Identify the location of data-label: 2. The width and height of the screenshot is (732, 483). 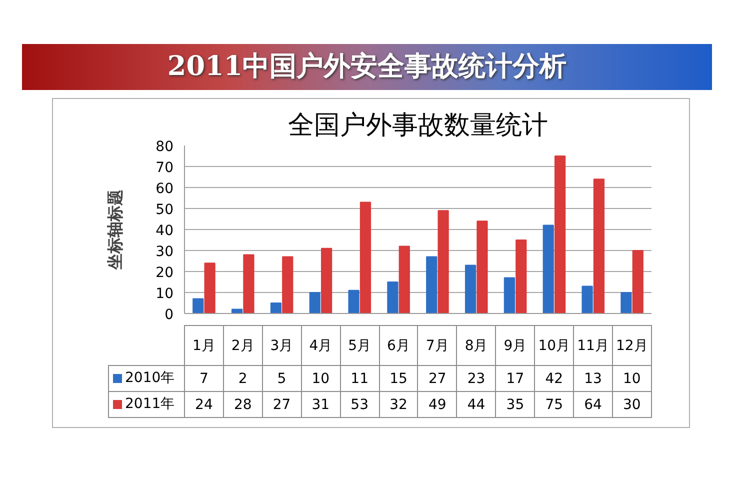
(242, 379).